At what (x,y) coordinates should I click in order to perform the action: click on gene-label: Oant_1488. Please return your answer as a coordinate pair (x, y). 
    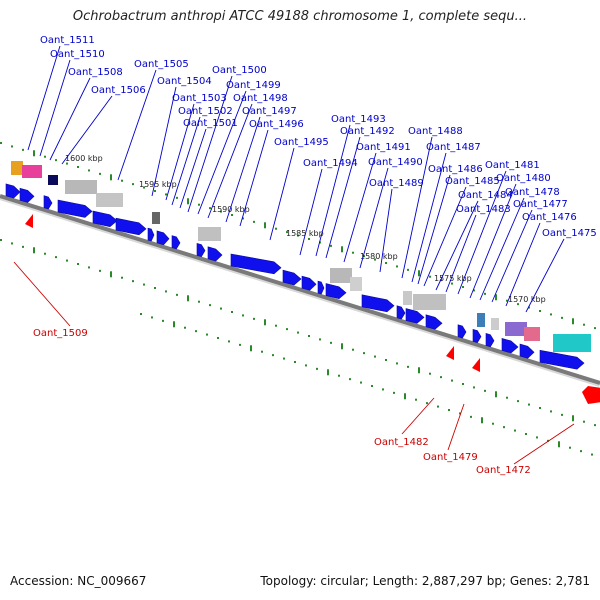
    Looking at the image, I should click on (435, 131).